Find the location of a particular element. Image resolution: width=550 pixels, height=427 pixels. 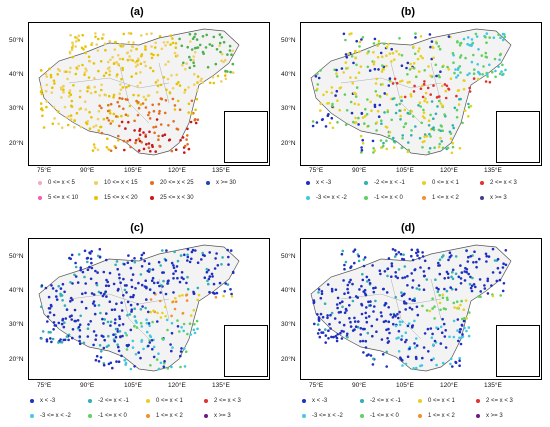

legend-label: -2 <= x < -1 is located at coordinates (385, 401).